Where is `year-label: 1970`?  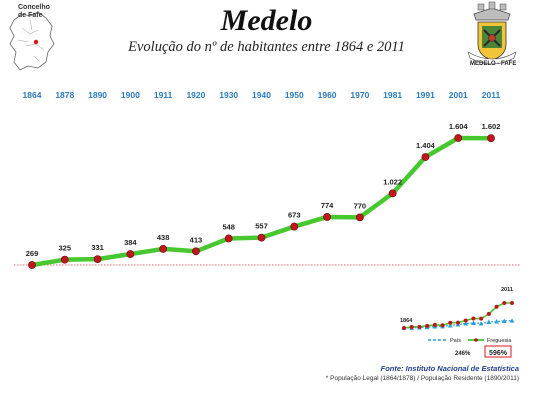 year-label: 1970 is located at coordinates (359, 95).